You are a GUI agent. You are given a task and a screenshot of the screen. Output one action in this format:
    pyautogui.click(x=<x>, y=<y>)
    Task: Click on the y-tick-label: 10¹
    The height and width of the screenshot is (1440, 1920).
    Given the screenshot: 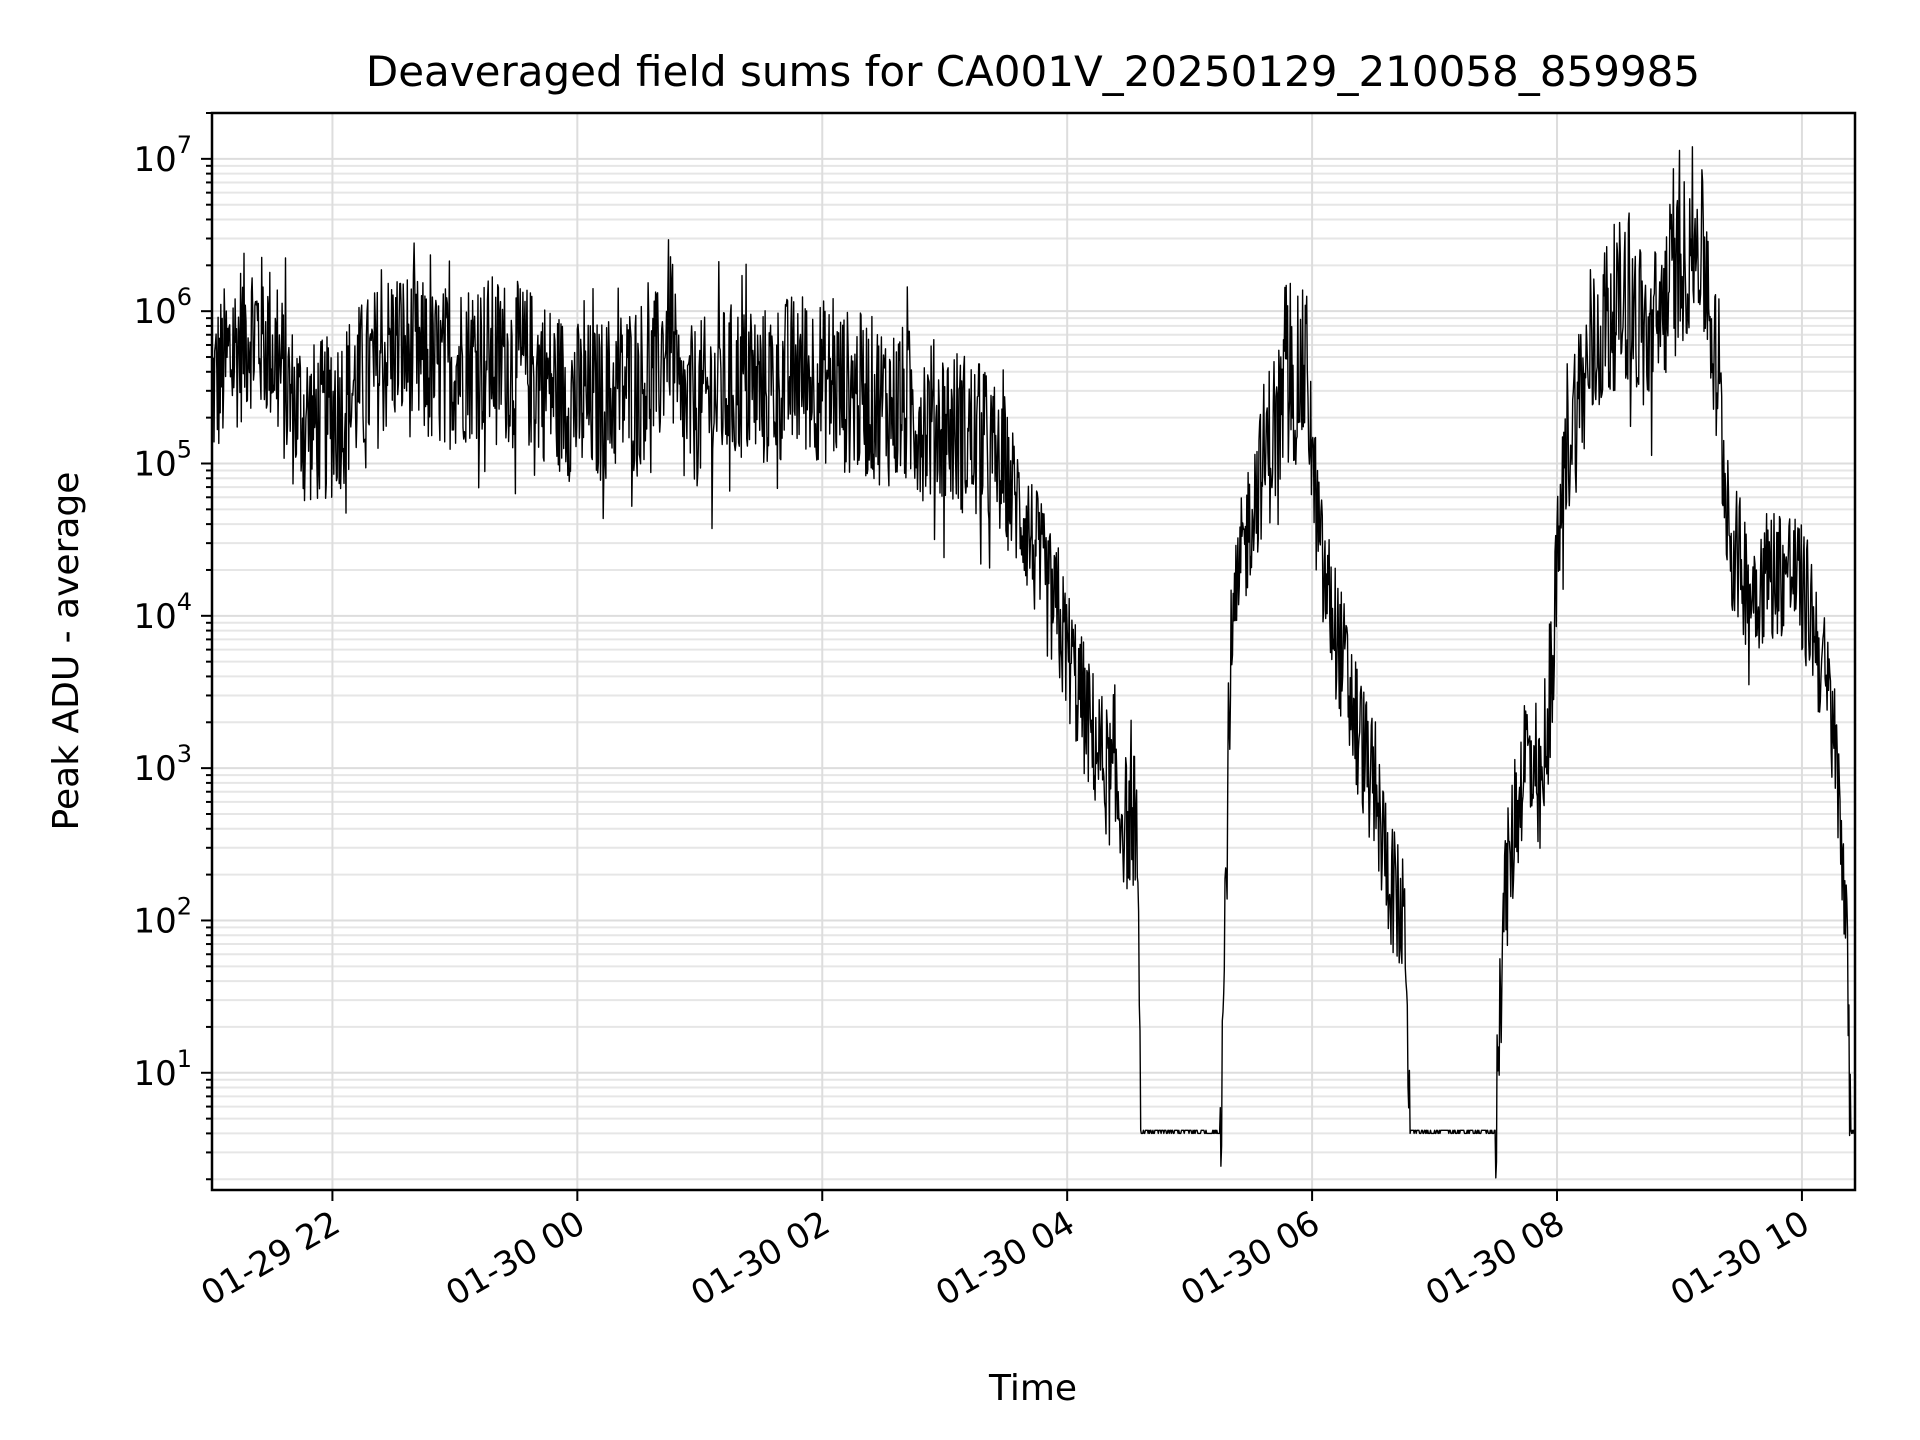 What is the action you would take?
    pyautogui.click(x=162, y=1069)
    